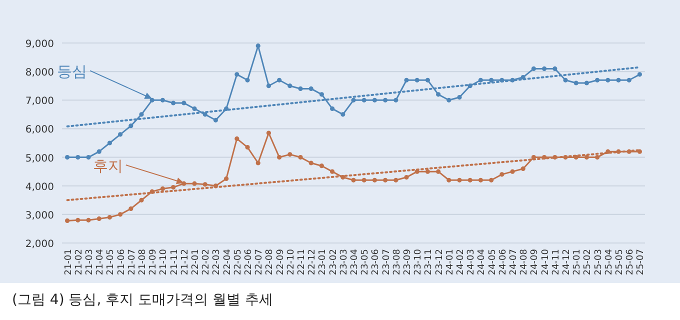 The image size is (680, 320). What do you see at coordinates (39, 187) in the screenshot?
I see `y-tick-label: 4,000` at bounding box center [39, 187].